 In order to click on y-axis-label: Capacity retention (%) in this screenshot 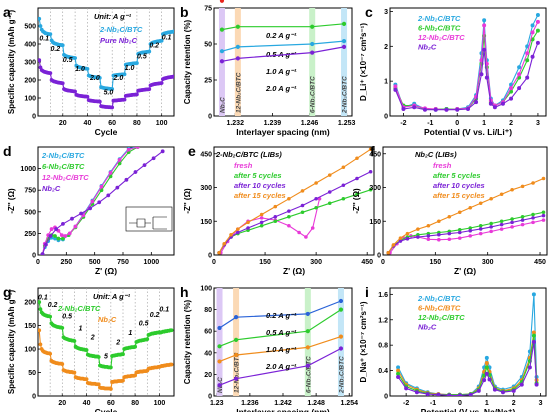, I will do `click(187, 341)`.